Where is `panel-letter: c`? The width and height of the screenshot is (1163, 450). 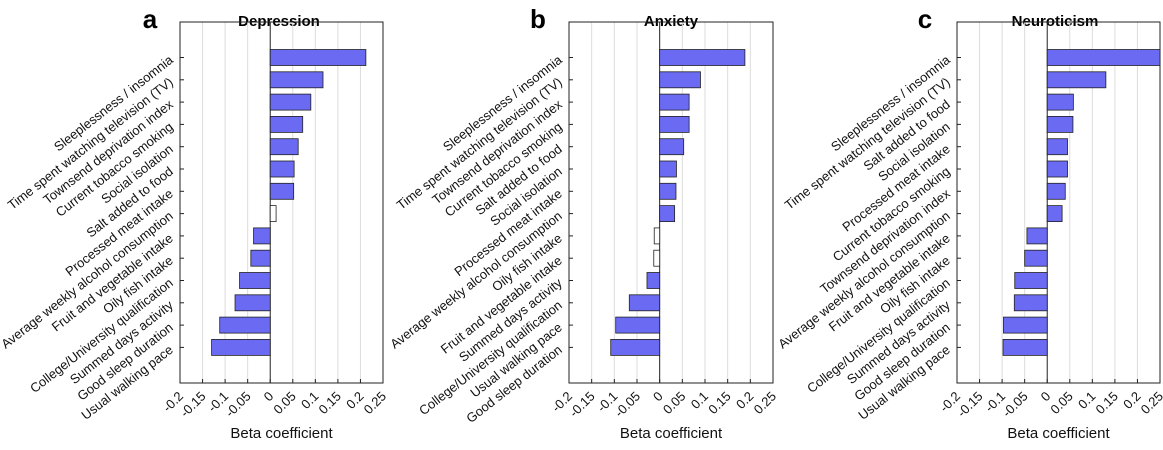
panel-letter: c is located at coordinates (925, 19).